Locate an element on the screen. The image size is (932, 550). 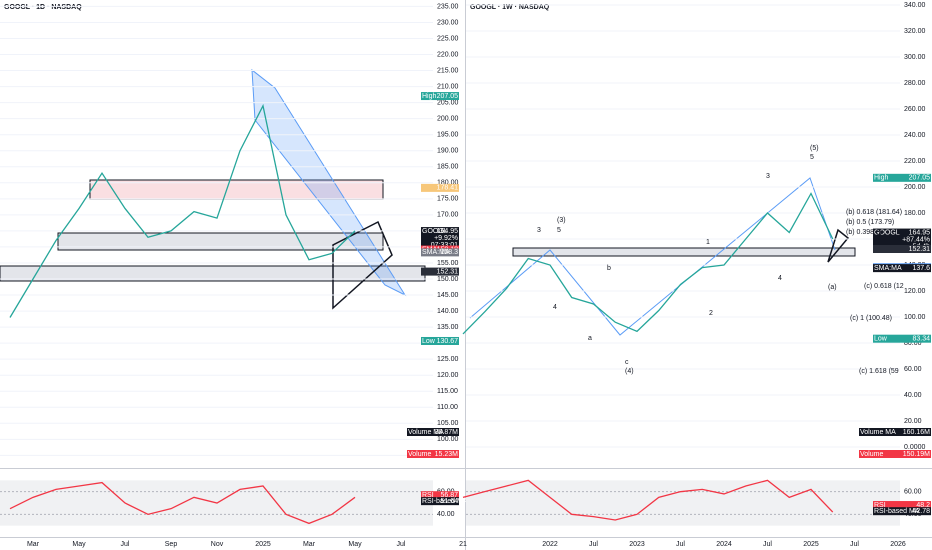
y-tick-label: 195.00 is located at coordinates (448, 135).